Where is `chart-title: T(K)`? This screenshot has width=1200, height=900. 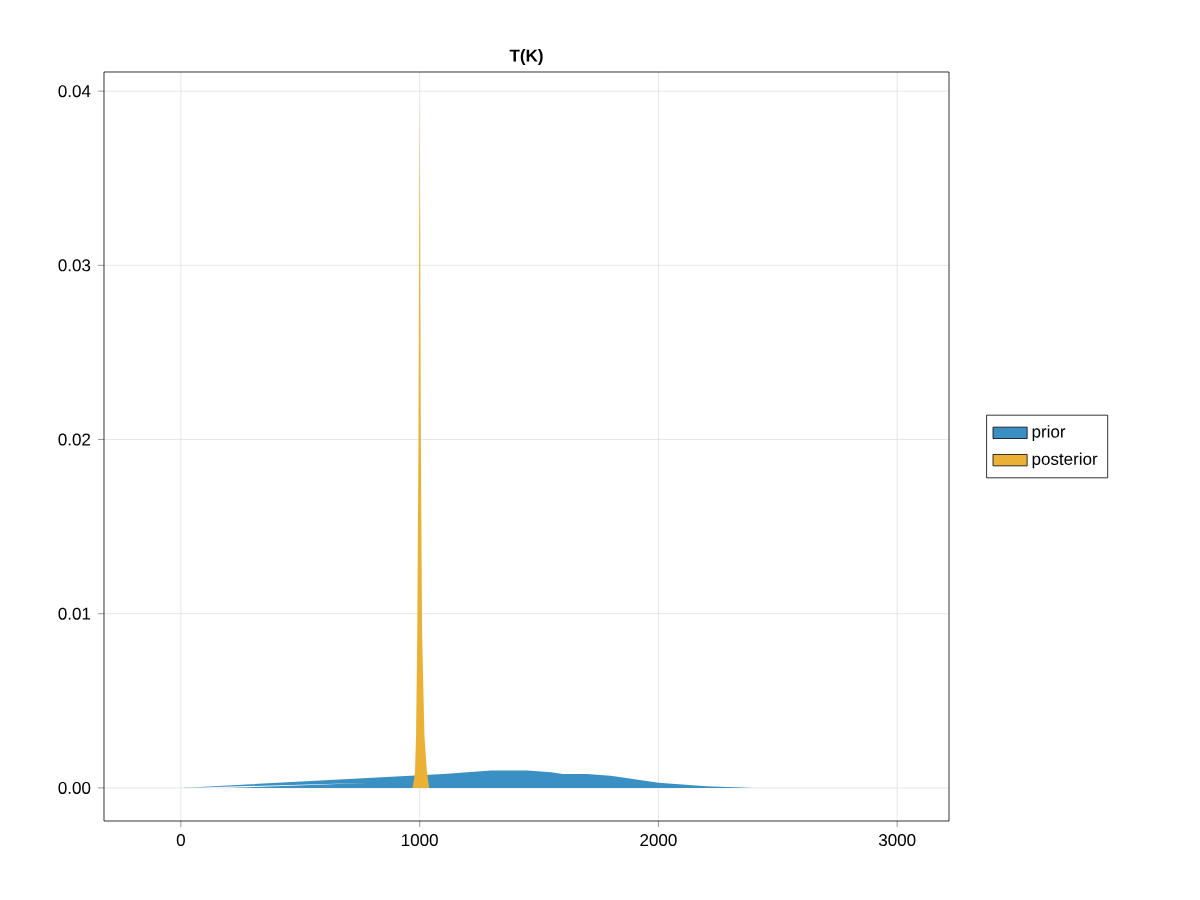
chart-title: T(K) is located at coordinates (526, 57).